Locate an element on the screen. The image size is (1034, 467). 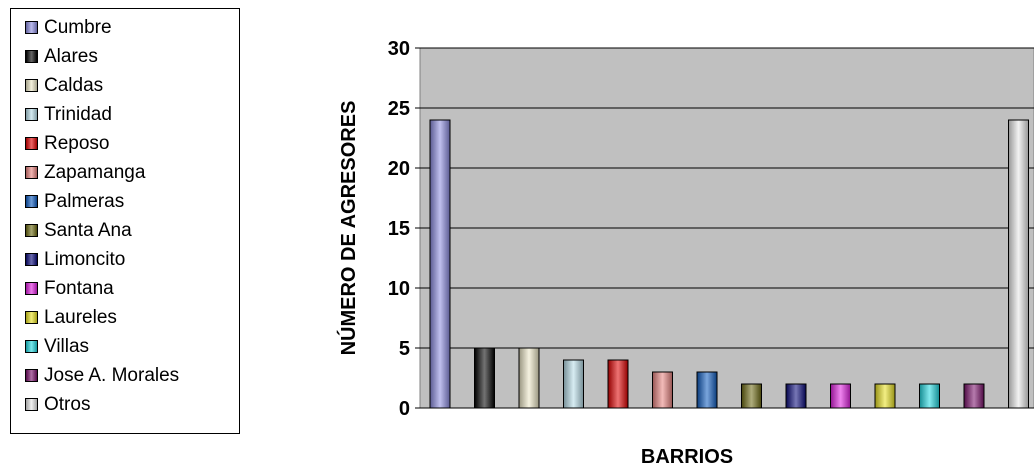
legend-item: Otros is located at coordinates (132, 404).